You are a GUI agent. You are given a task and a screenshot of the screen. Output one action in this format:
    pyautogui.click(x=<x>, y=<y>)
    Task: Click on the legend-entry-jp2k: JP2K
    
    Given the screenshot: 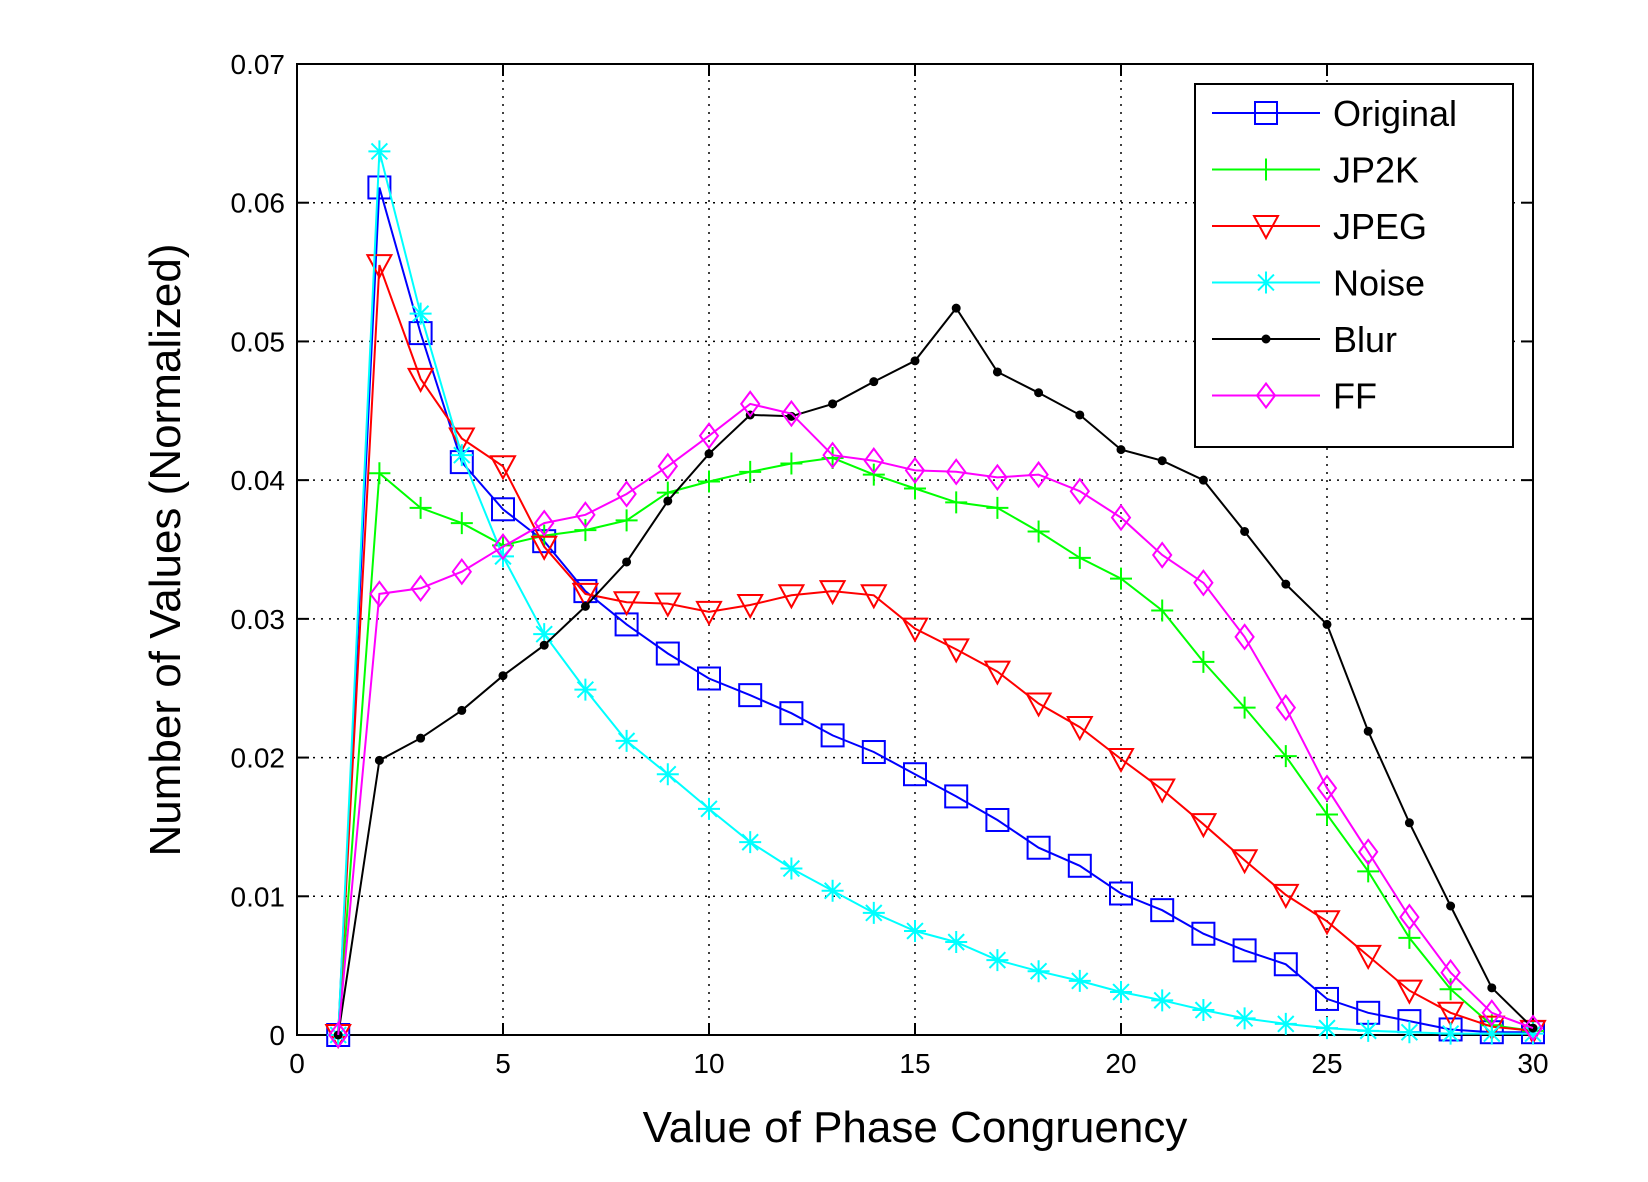 What is the action you would take?
    pyautogui.click(x=1315, y=170)
    